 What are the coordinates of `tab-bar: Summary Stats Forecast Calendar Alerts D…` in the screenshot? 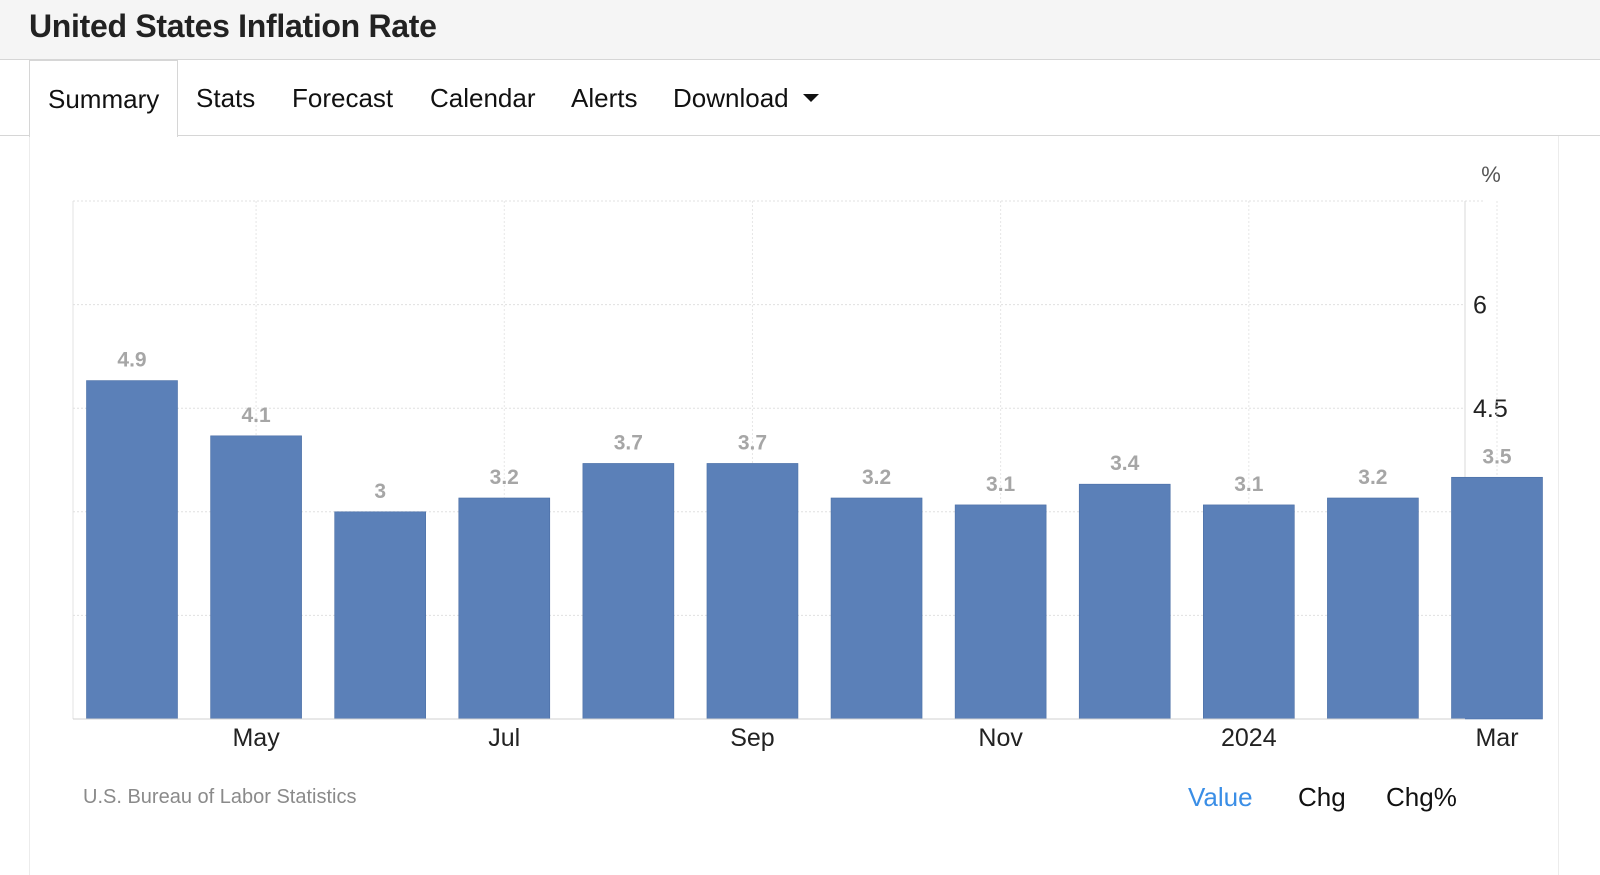 It's located at (800, 98).